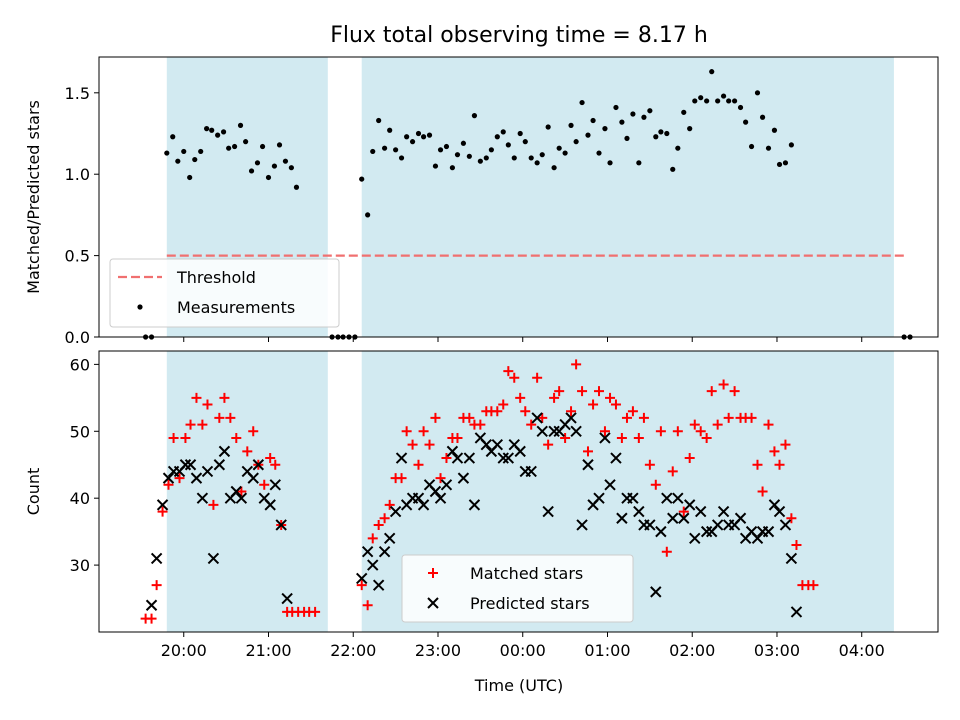 The image size is (960, 720). I want to click on legend-predicted-swatch, so click(433, 603).